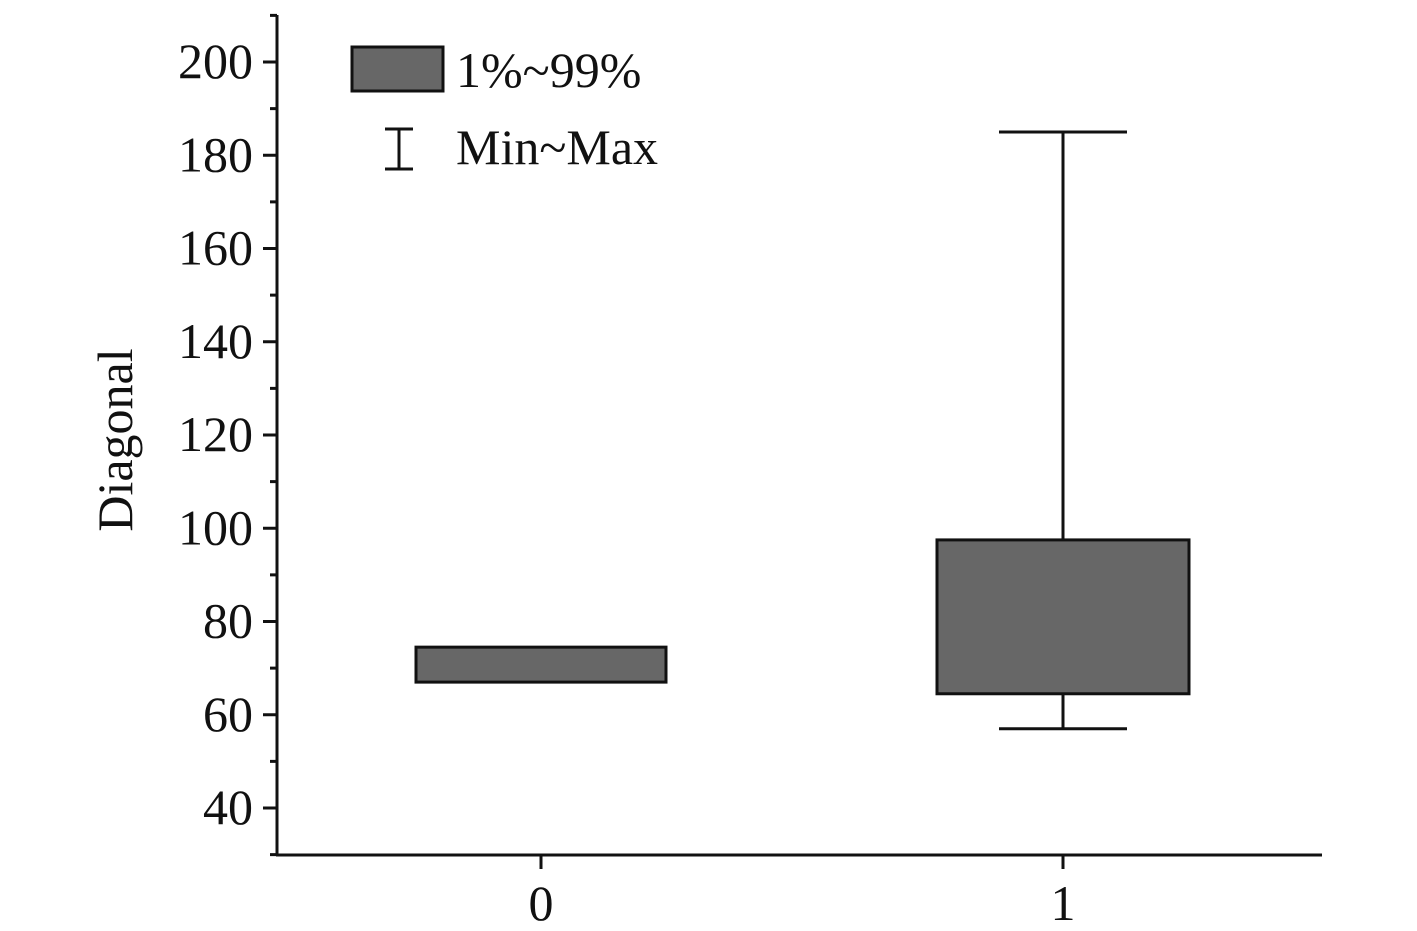 Image resolution: width=1417 pixels, height=931 pixels. I want to click on x-tick-label-0: 0, so click(541, 903).